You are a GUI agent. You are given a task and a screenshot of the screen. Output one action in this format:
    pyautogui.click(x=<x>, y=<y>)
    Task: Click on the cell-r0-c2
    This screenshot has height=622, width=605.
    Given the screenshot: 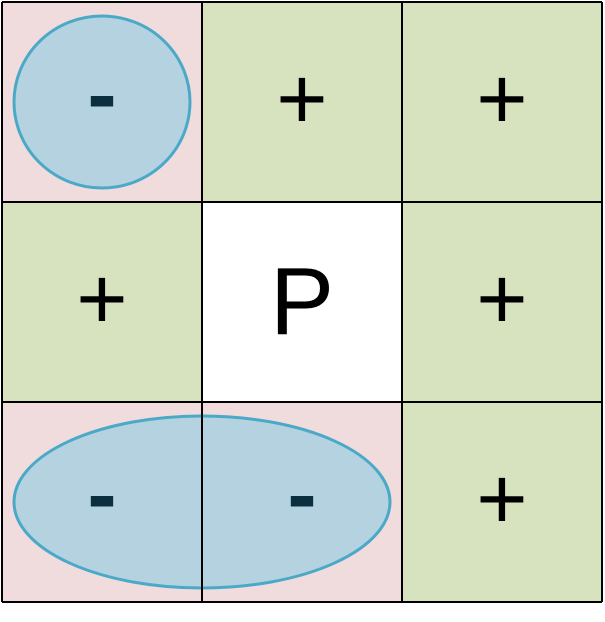 What is the action you would take?
    pyautogui.click(x=502, y=102)
    